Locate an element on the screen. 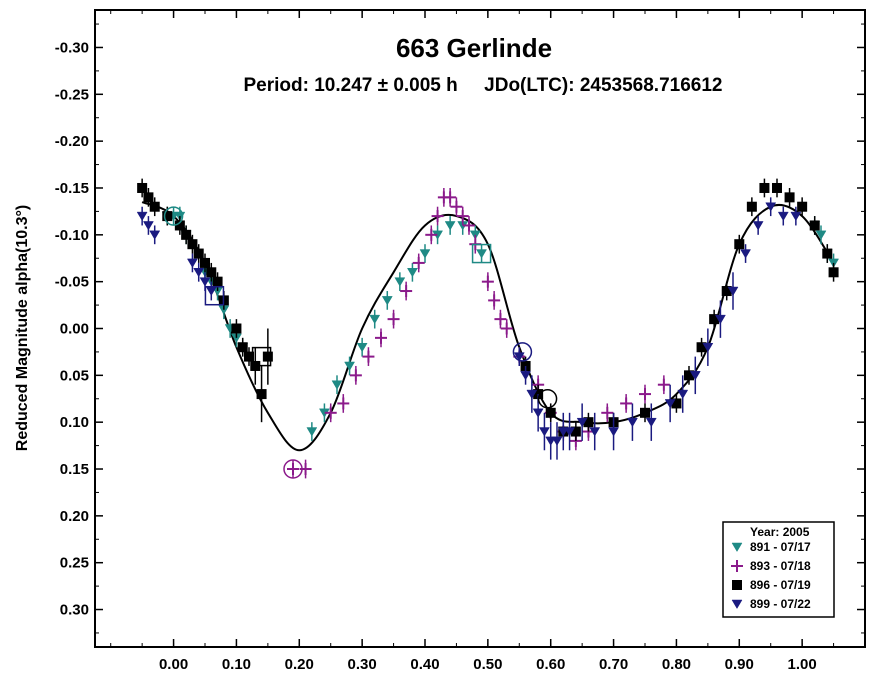 The width and height of the screenshot is (881, 677). y-tick-label: 0.15 is located at coordinates (74, 469).